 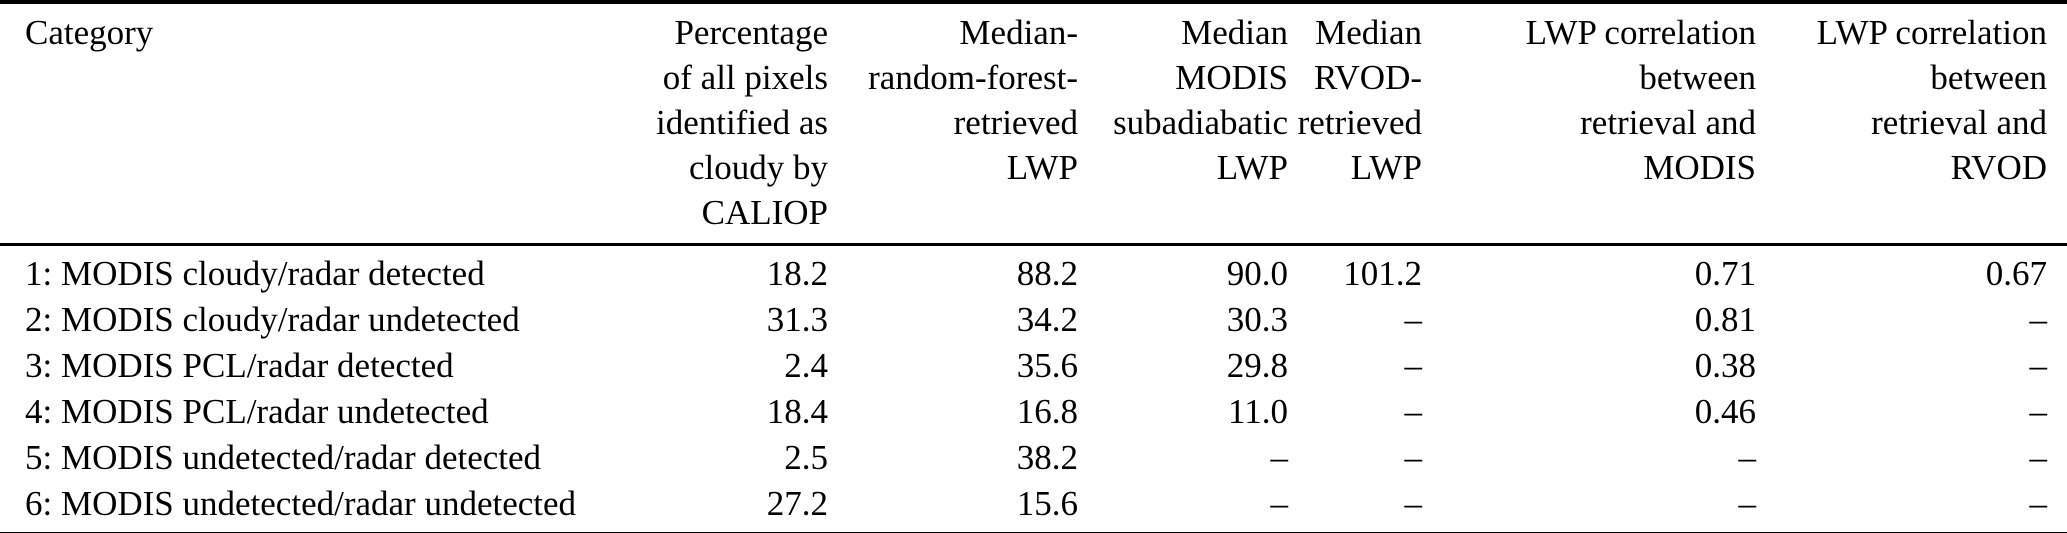 What do you see at coordinates (1257, 273) in the screenshot?
I see `cell-modis-lwp: 90.0` at bounding box center [1257, 273].